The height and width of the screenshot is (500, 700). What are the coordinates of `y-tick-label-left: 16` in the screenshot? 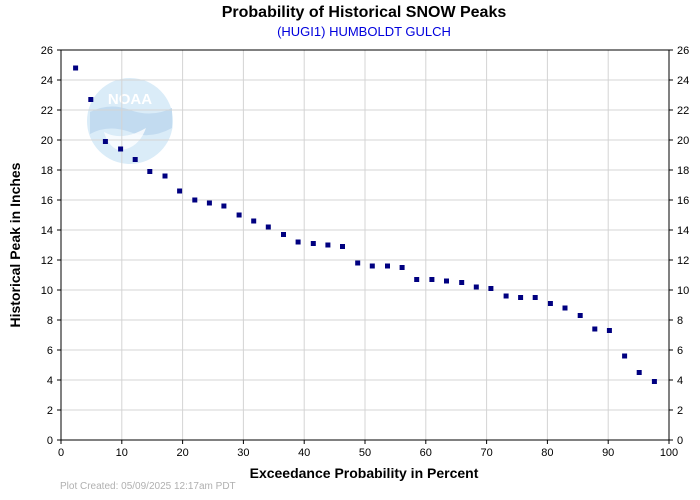 It's located at (47, 201).